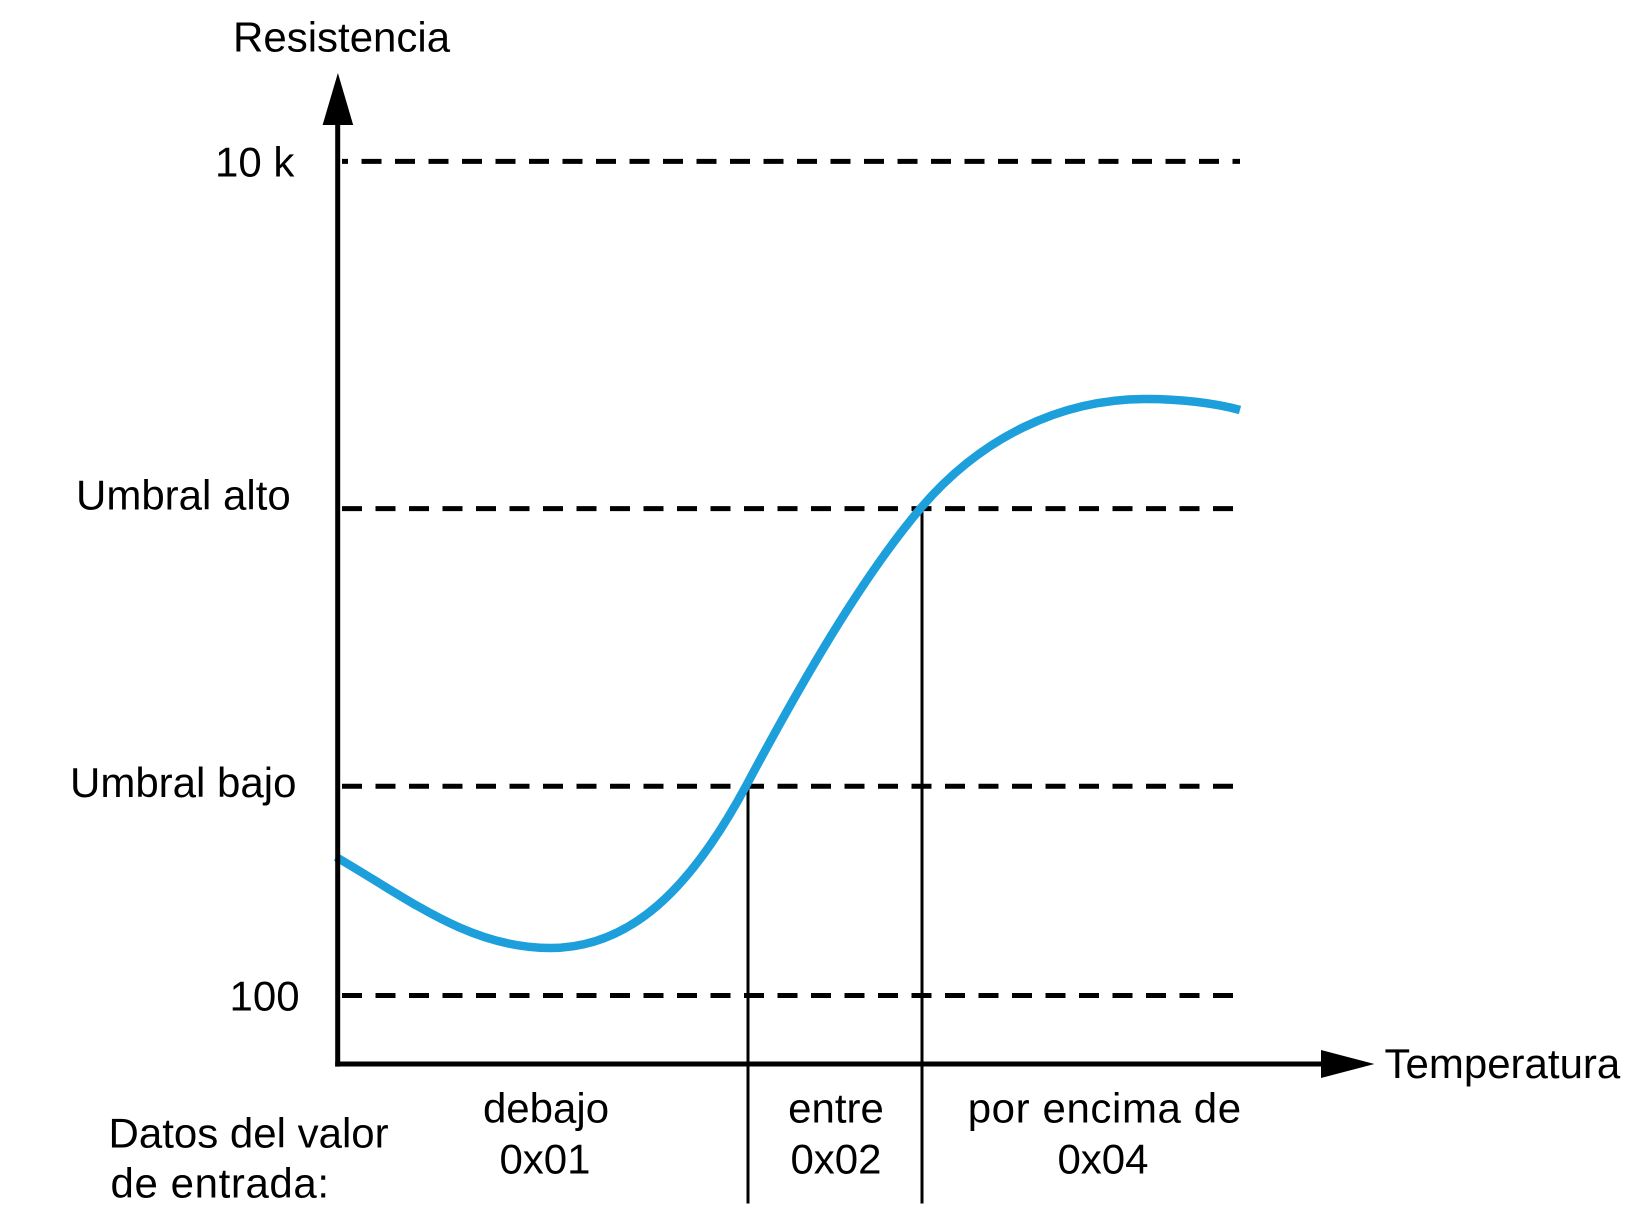  What do you see at coordinates (836, 1108) in the screenshot?
I see `svg-text: entre` at bounding box center [836, 1108].